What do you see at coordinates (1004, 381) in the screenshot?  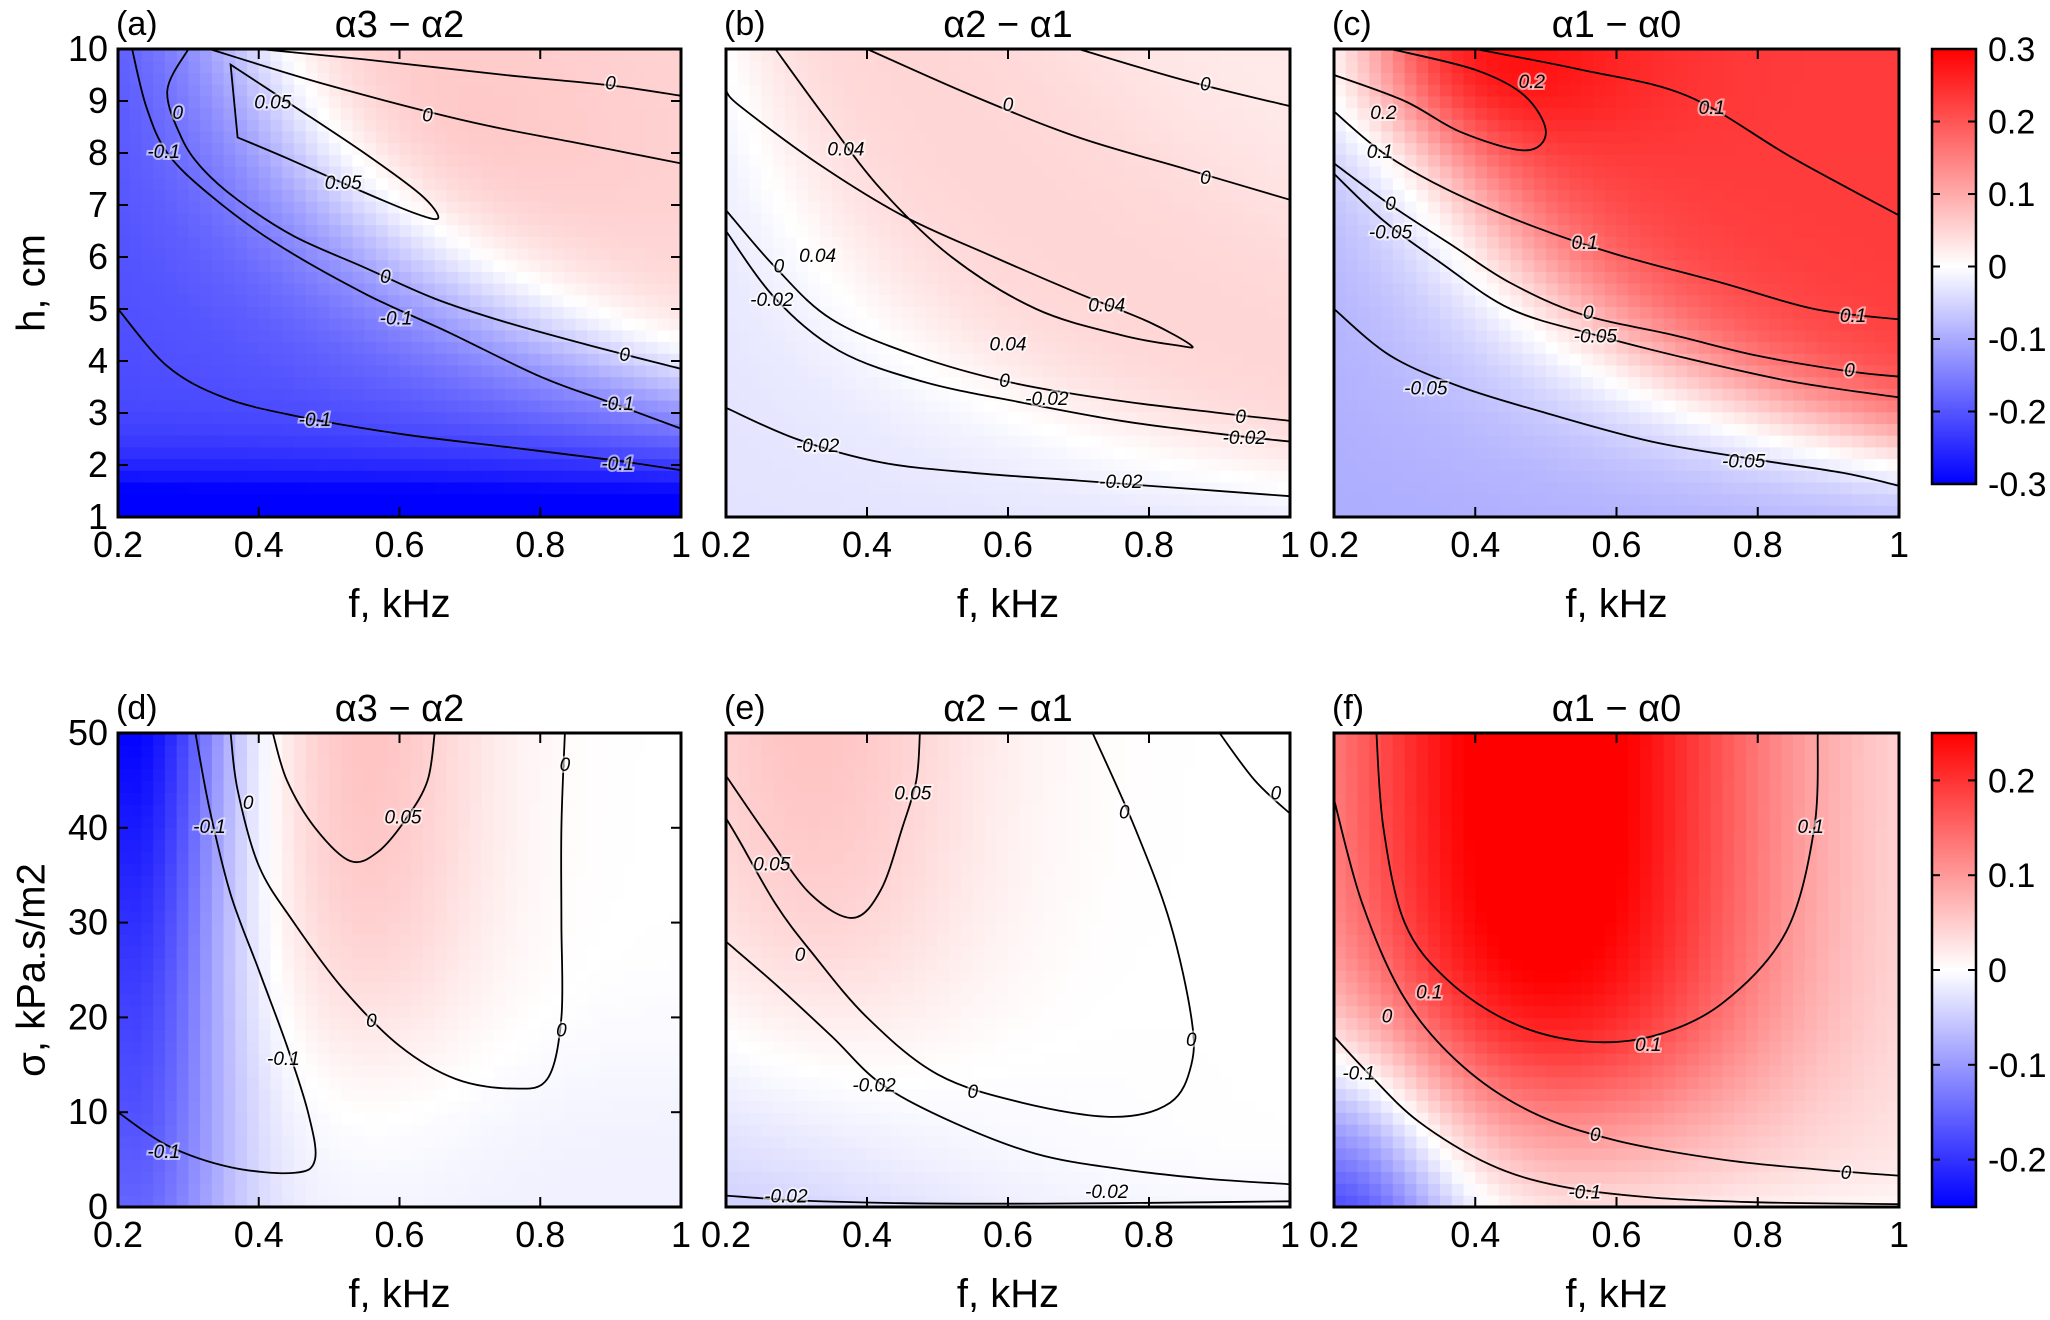 I see `contour-label: 0` at bounding box center [1004, 381].